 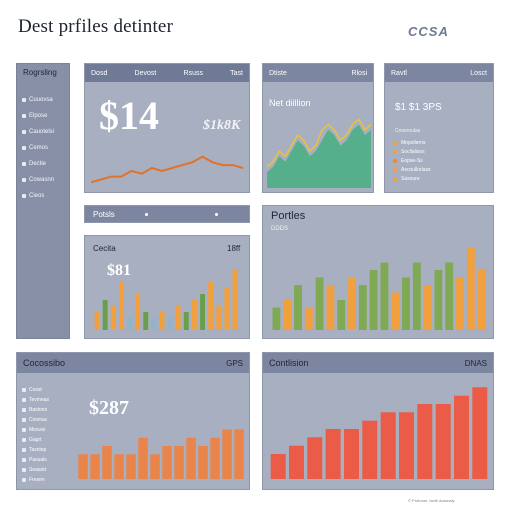 I want to click on portles-panel: Portles DDDS, so click(x=378, y=272).